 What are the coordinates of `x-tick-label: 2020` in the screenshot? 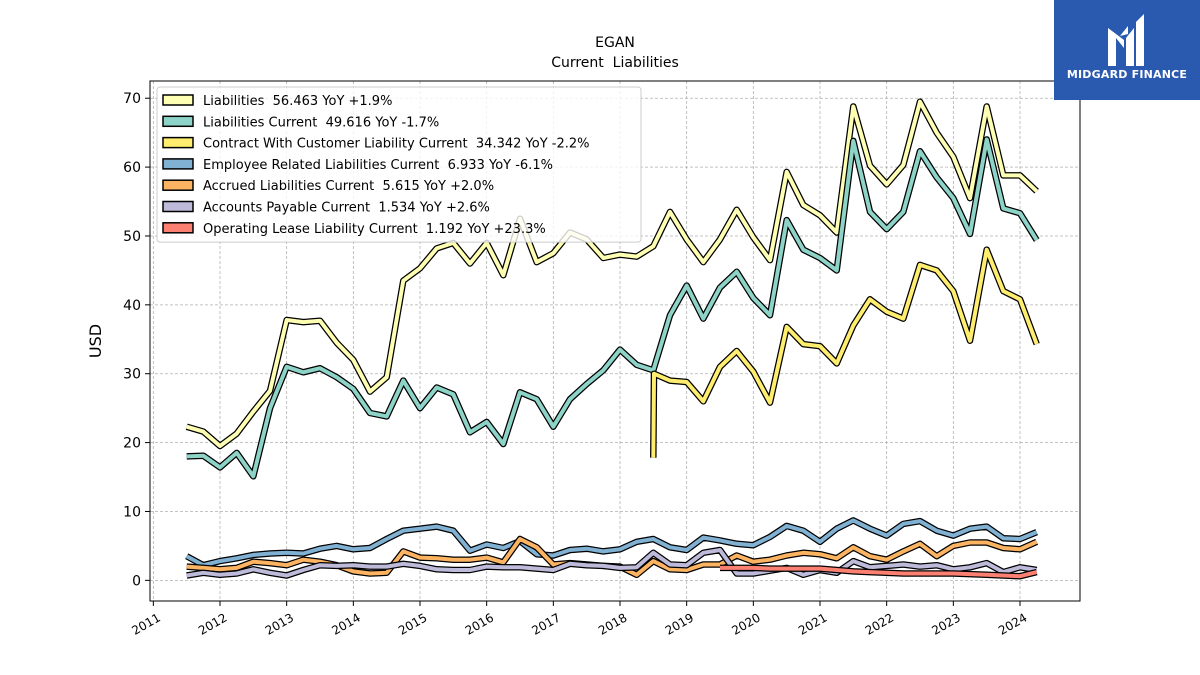 It's located at (745, 623).